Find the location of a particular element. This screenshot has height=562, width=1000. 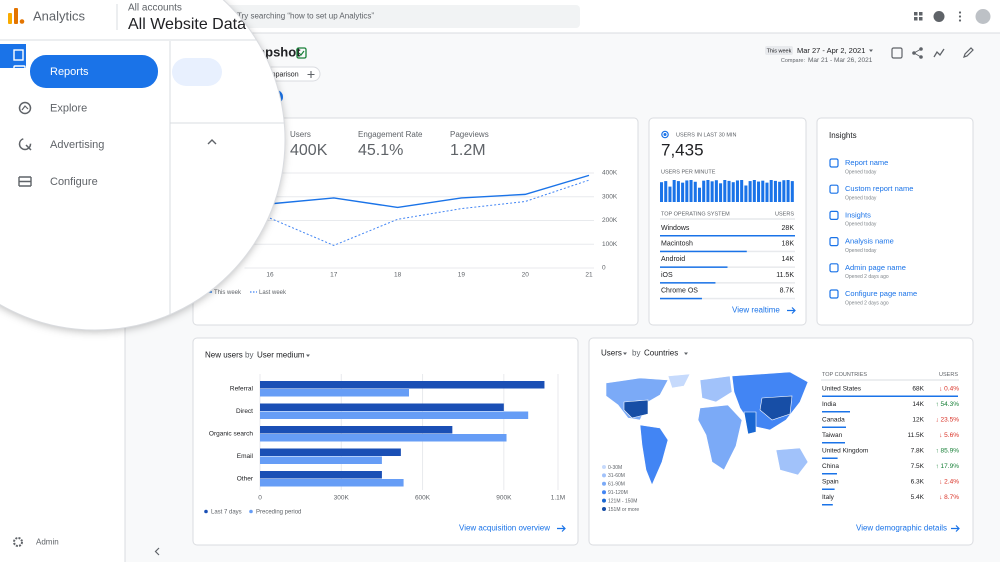

search-placeholder: Try searching “how to set up Analytics” is located at coordinates (305, 16).